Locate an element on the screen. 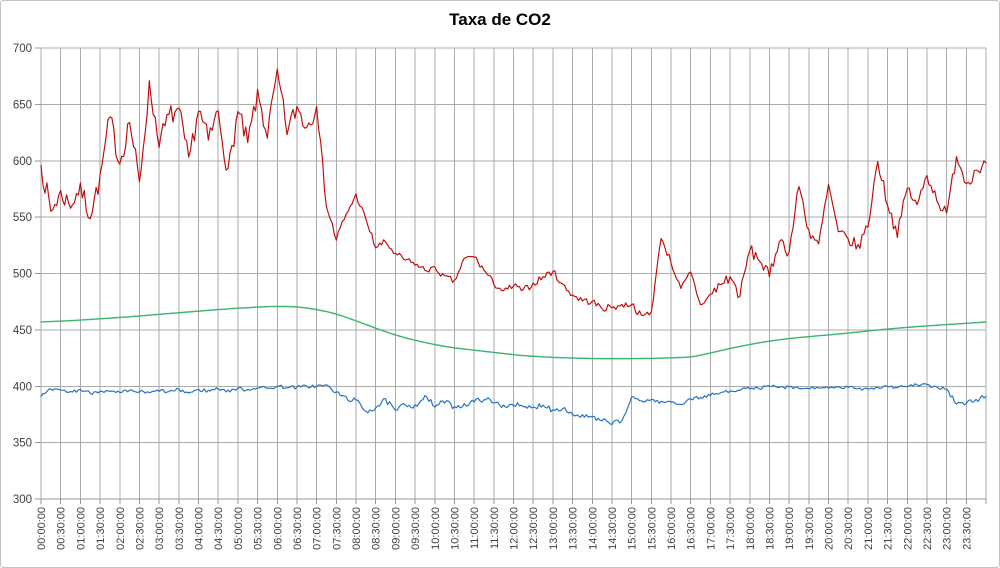 This screenshot has width=1000, height=568. x-axis-label: 20:30:00 is located at coordinates (849, 528).